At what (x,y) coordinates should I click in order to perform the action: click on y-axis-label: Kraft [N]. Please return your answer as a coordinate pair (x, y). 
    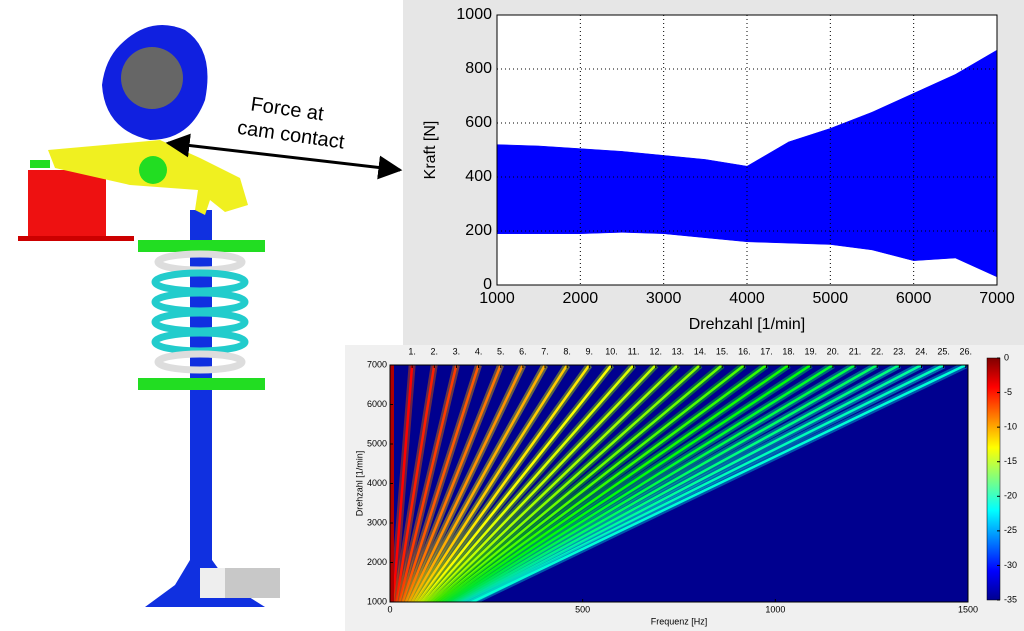
    Looking at the image, I should click on (430, 150).